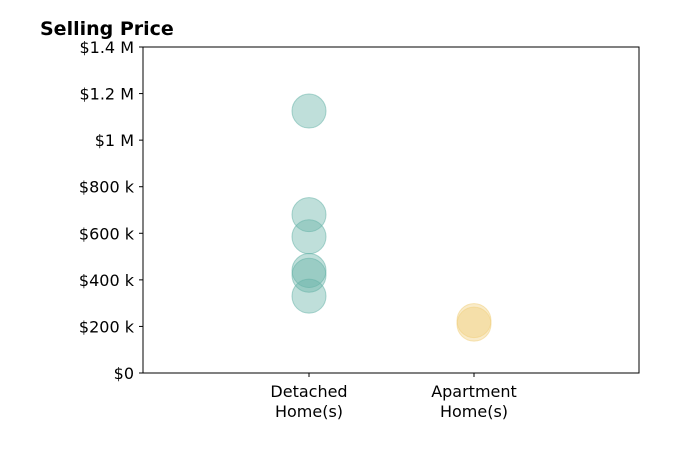 The image size is (679, 462). I want to click on x-tick-label: Detached, so click(308, 391).